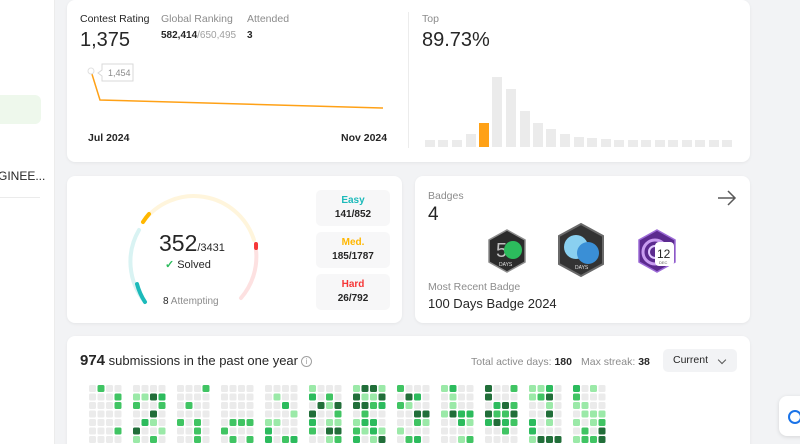 This screenshot has height=444, width=800. What do you see at coordinates (484, 135) in the screenshot?
I see `histogram-bar-current` at bounding box center [484, 135].